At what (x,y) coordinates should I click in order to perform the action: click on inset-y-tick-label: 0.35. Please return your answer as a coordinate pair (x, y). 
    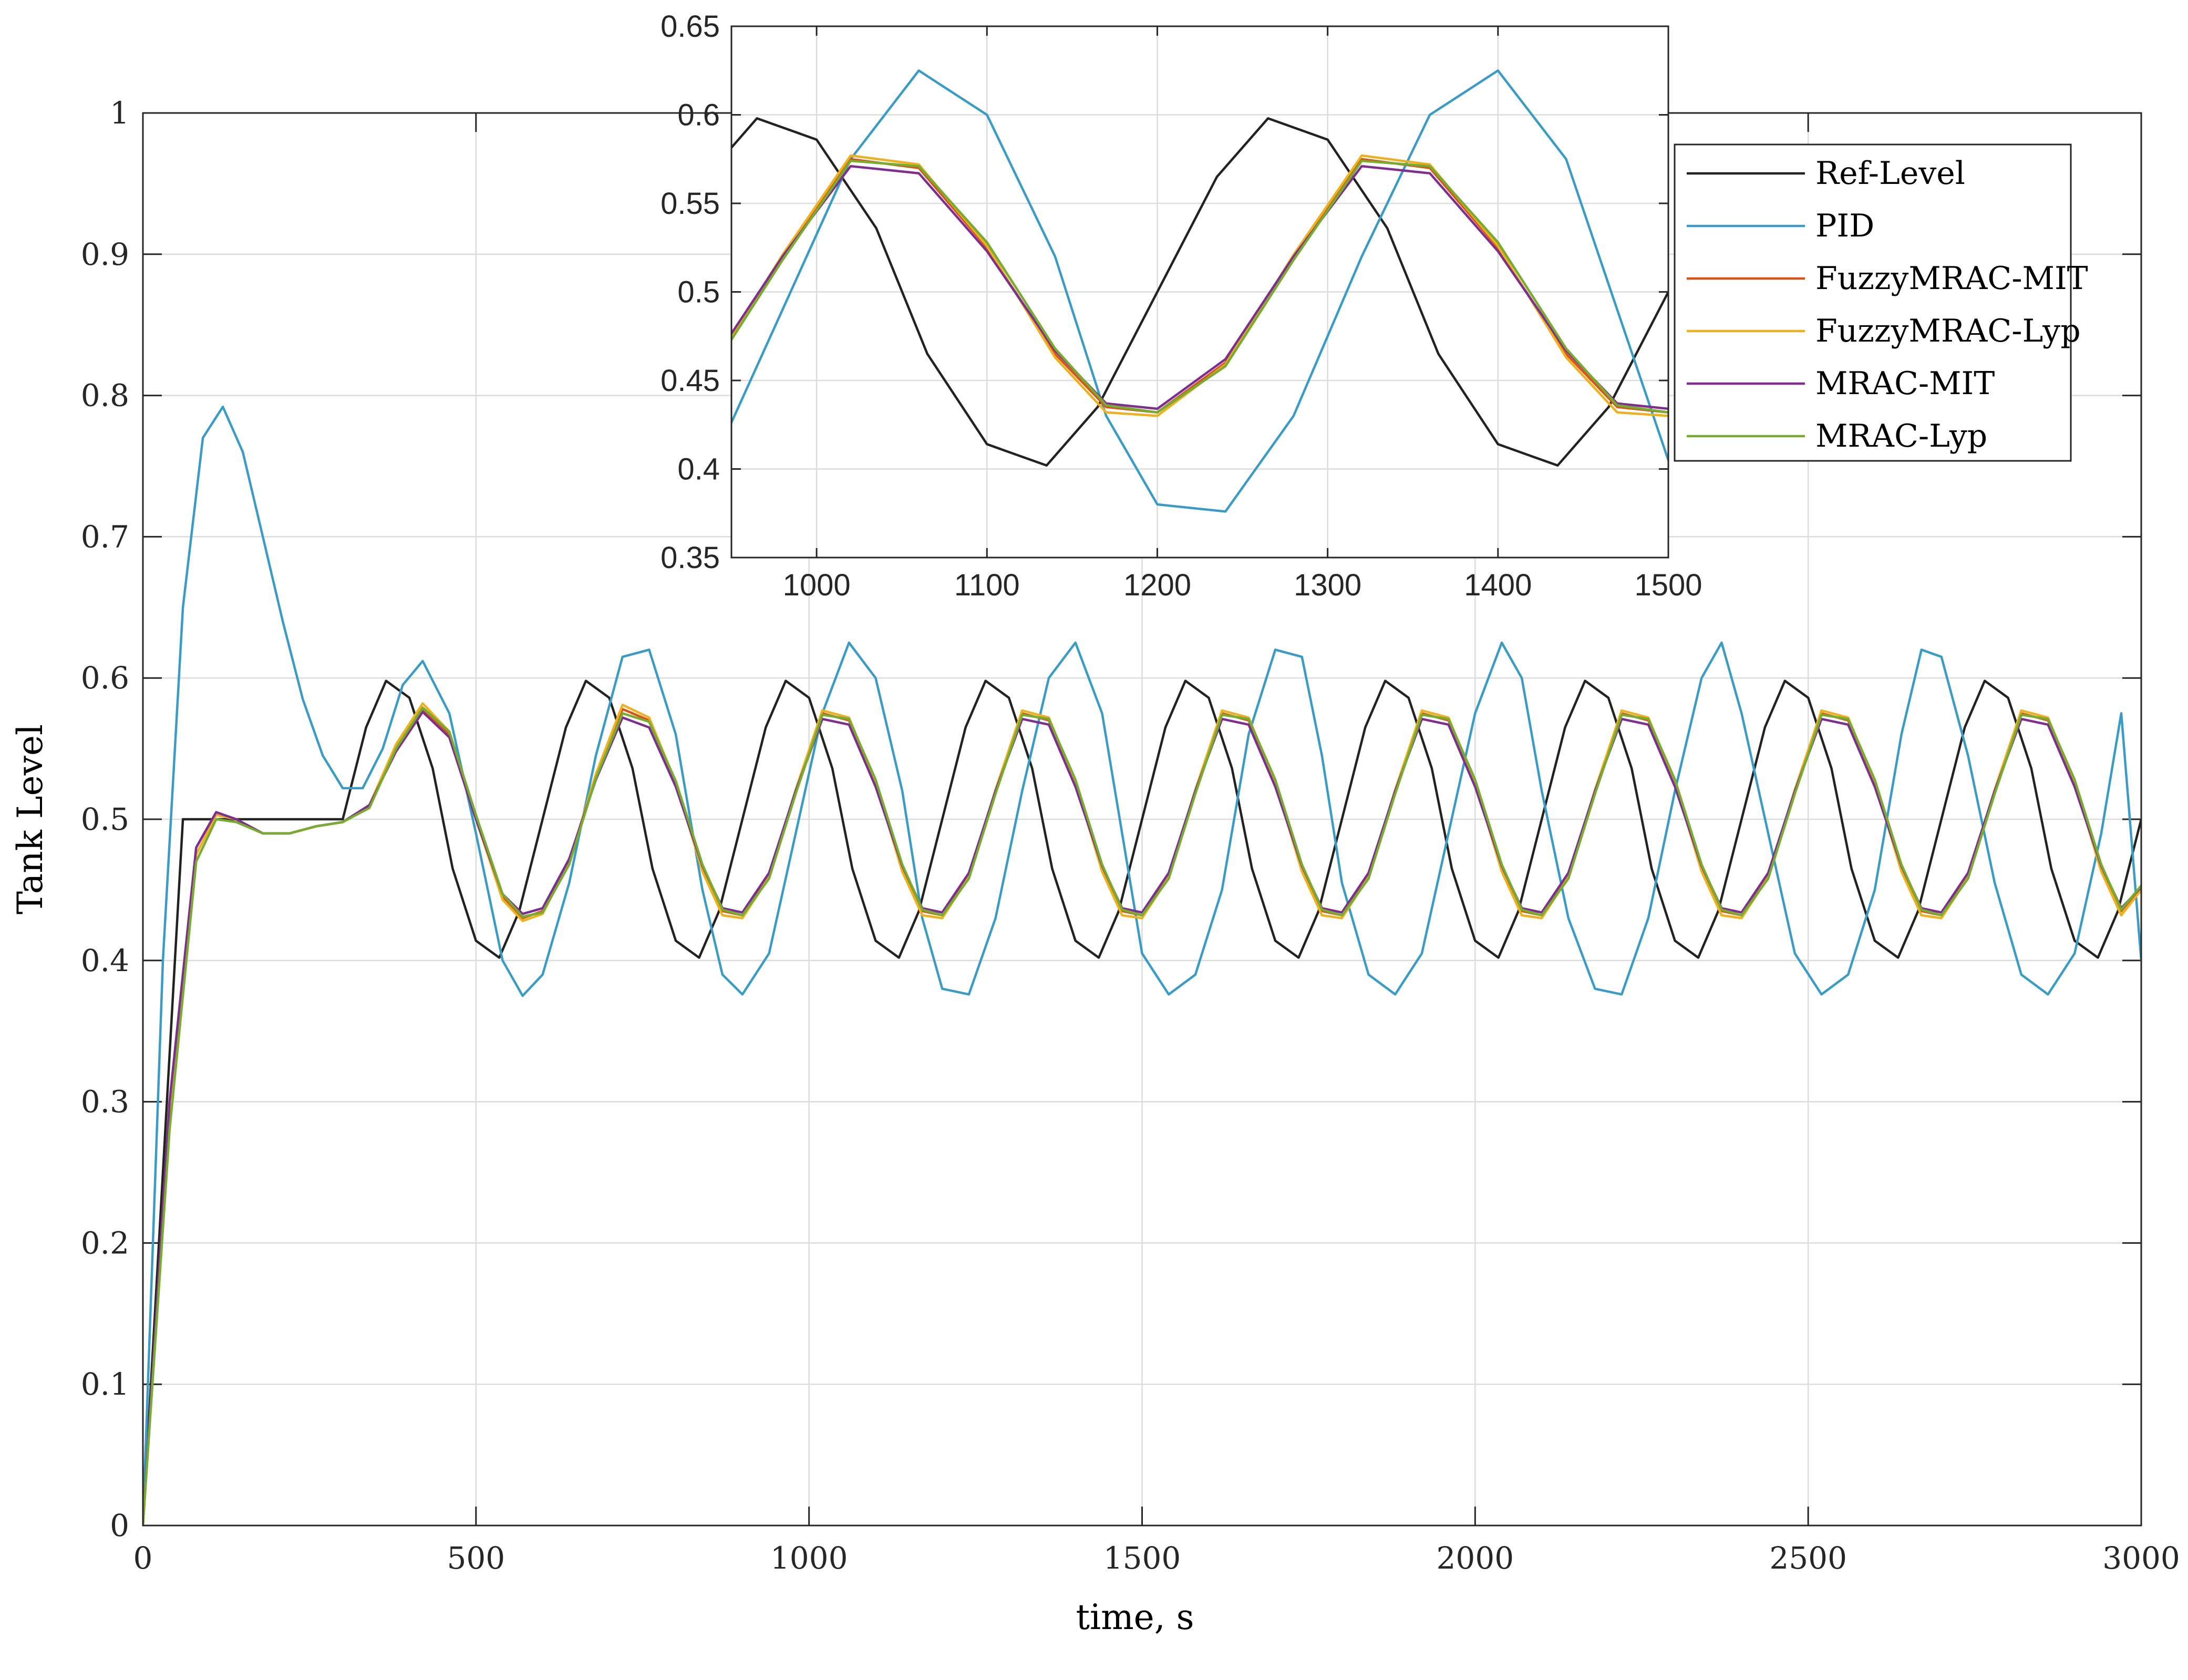
    Looking at the image, I should click on (690, 558).